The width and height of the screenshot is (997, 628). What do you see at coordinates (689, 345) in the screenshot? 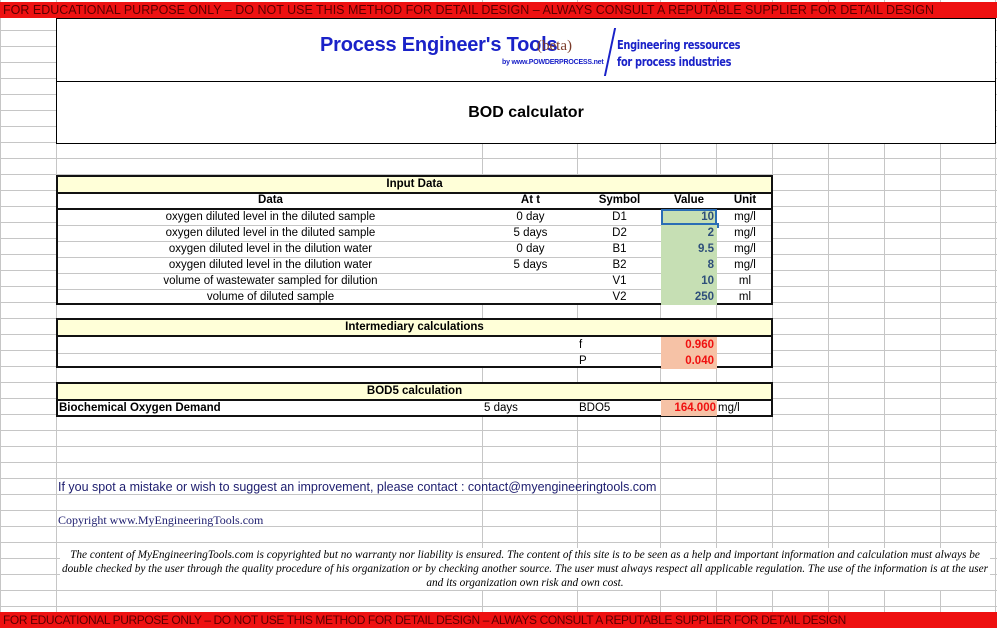
I see `result-cell-f: 0.960` at bounding box center [689, 345].